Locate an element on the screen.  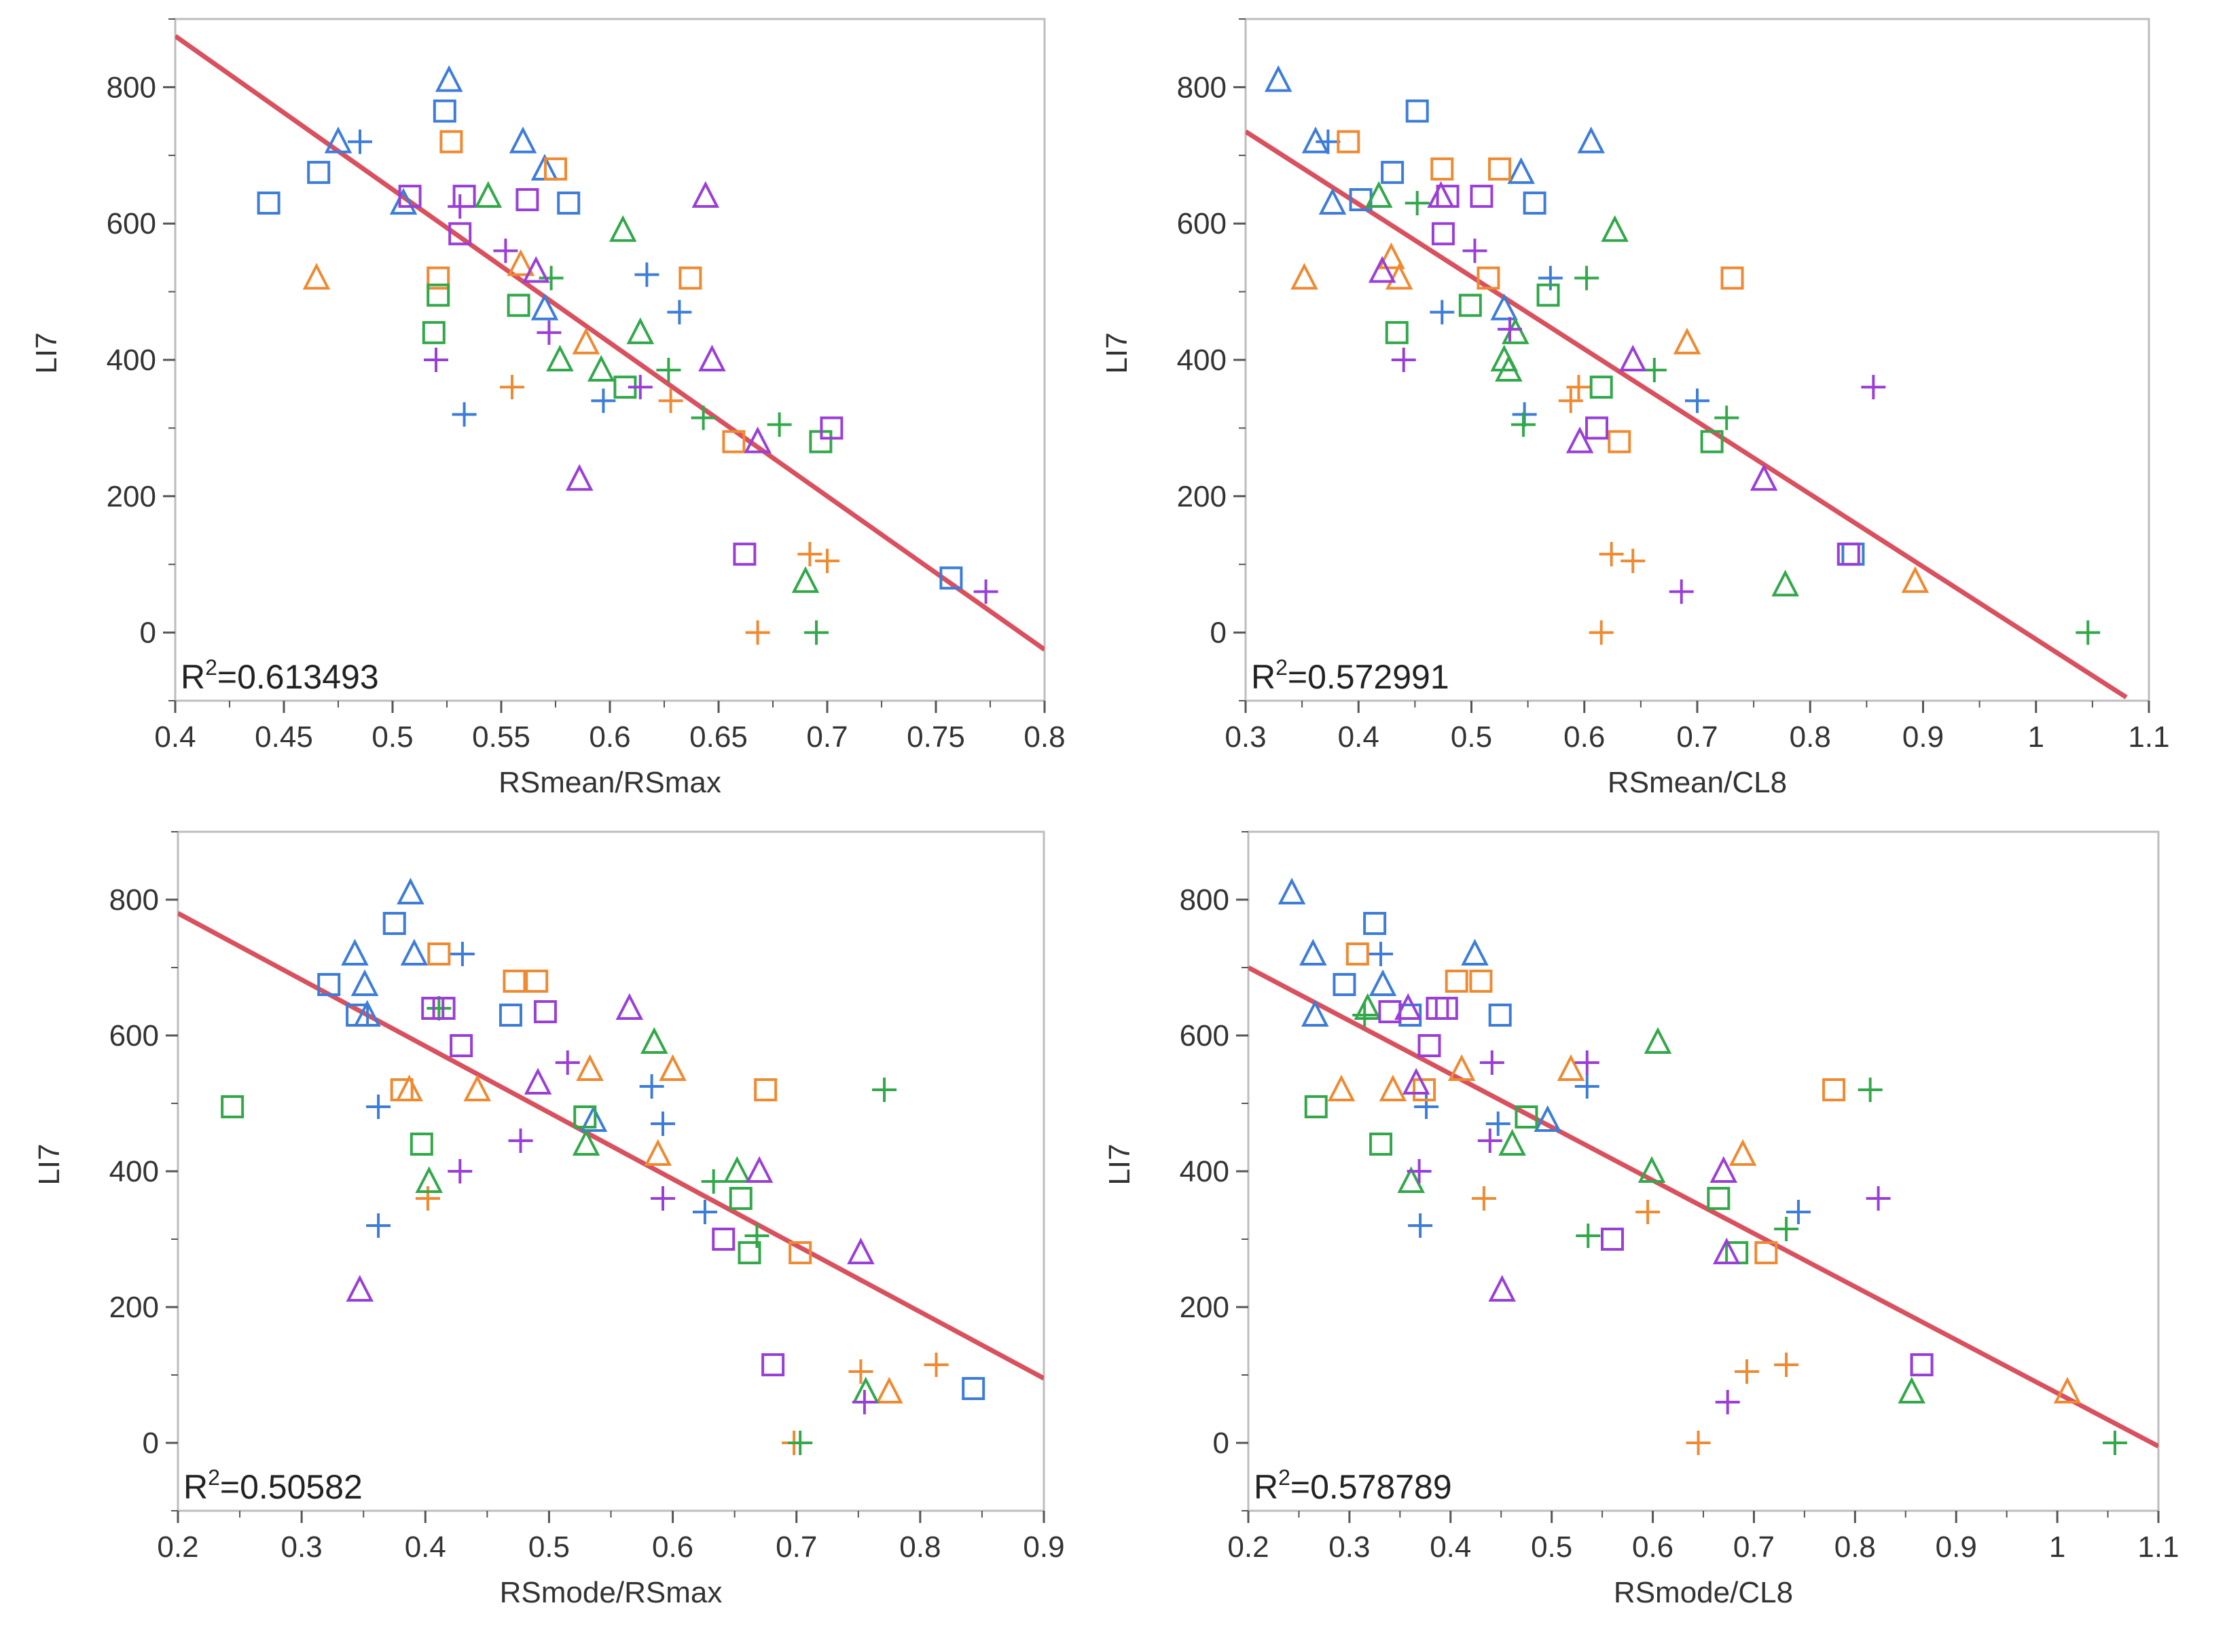
x-axis: 0.3 0.4 0.5 0.6 0.7 0.8 0.9 1 1.1 is located at coordinates (1697, 728).